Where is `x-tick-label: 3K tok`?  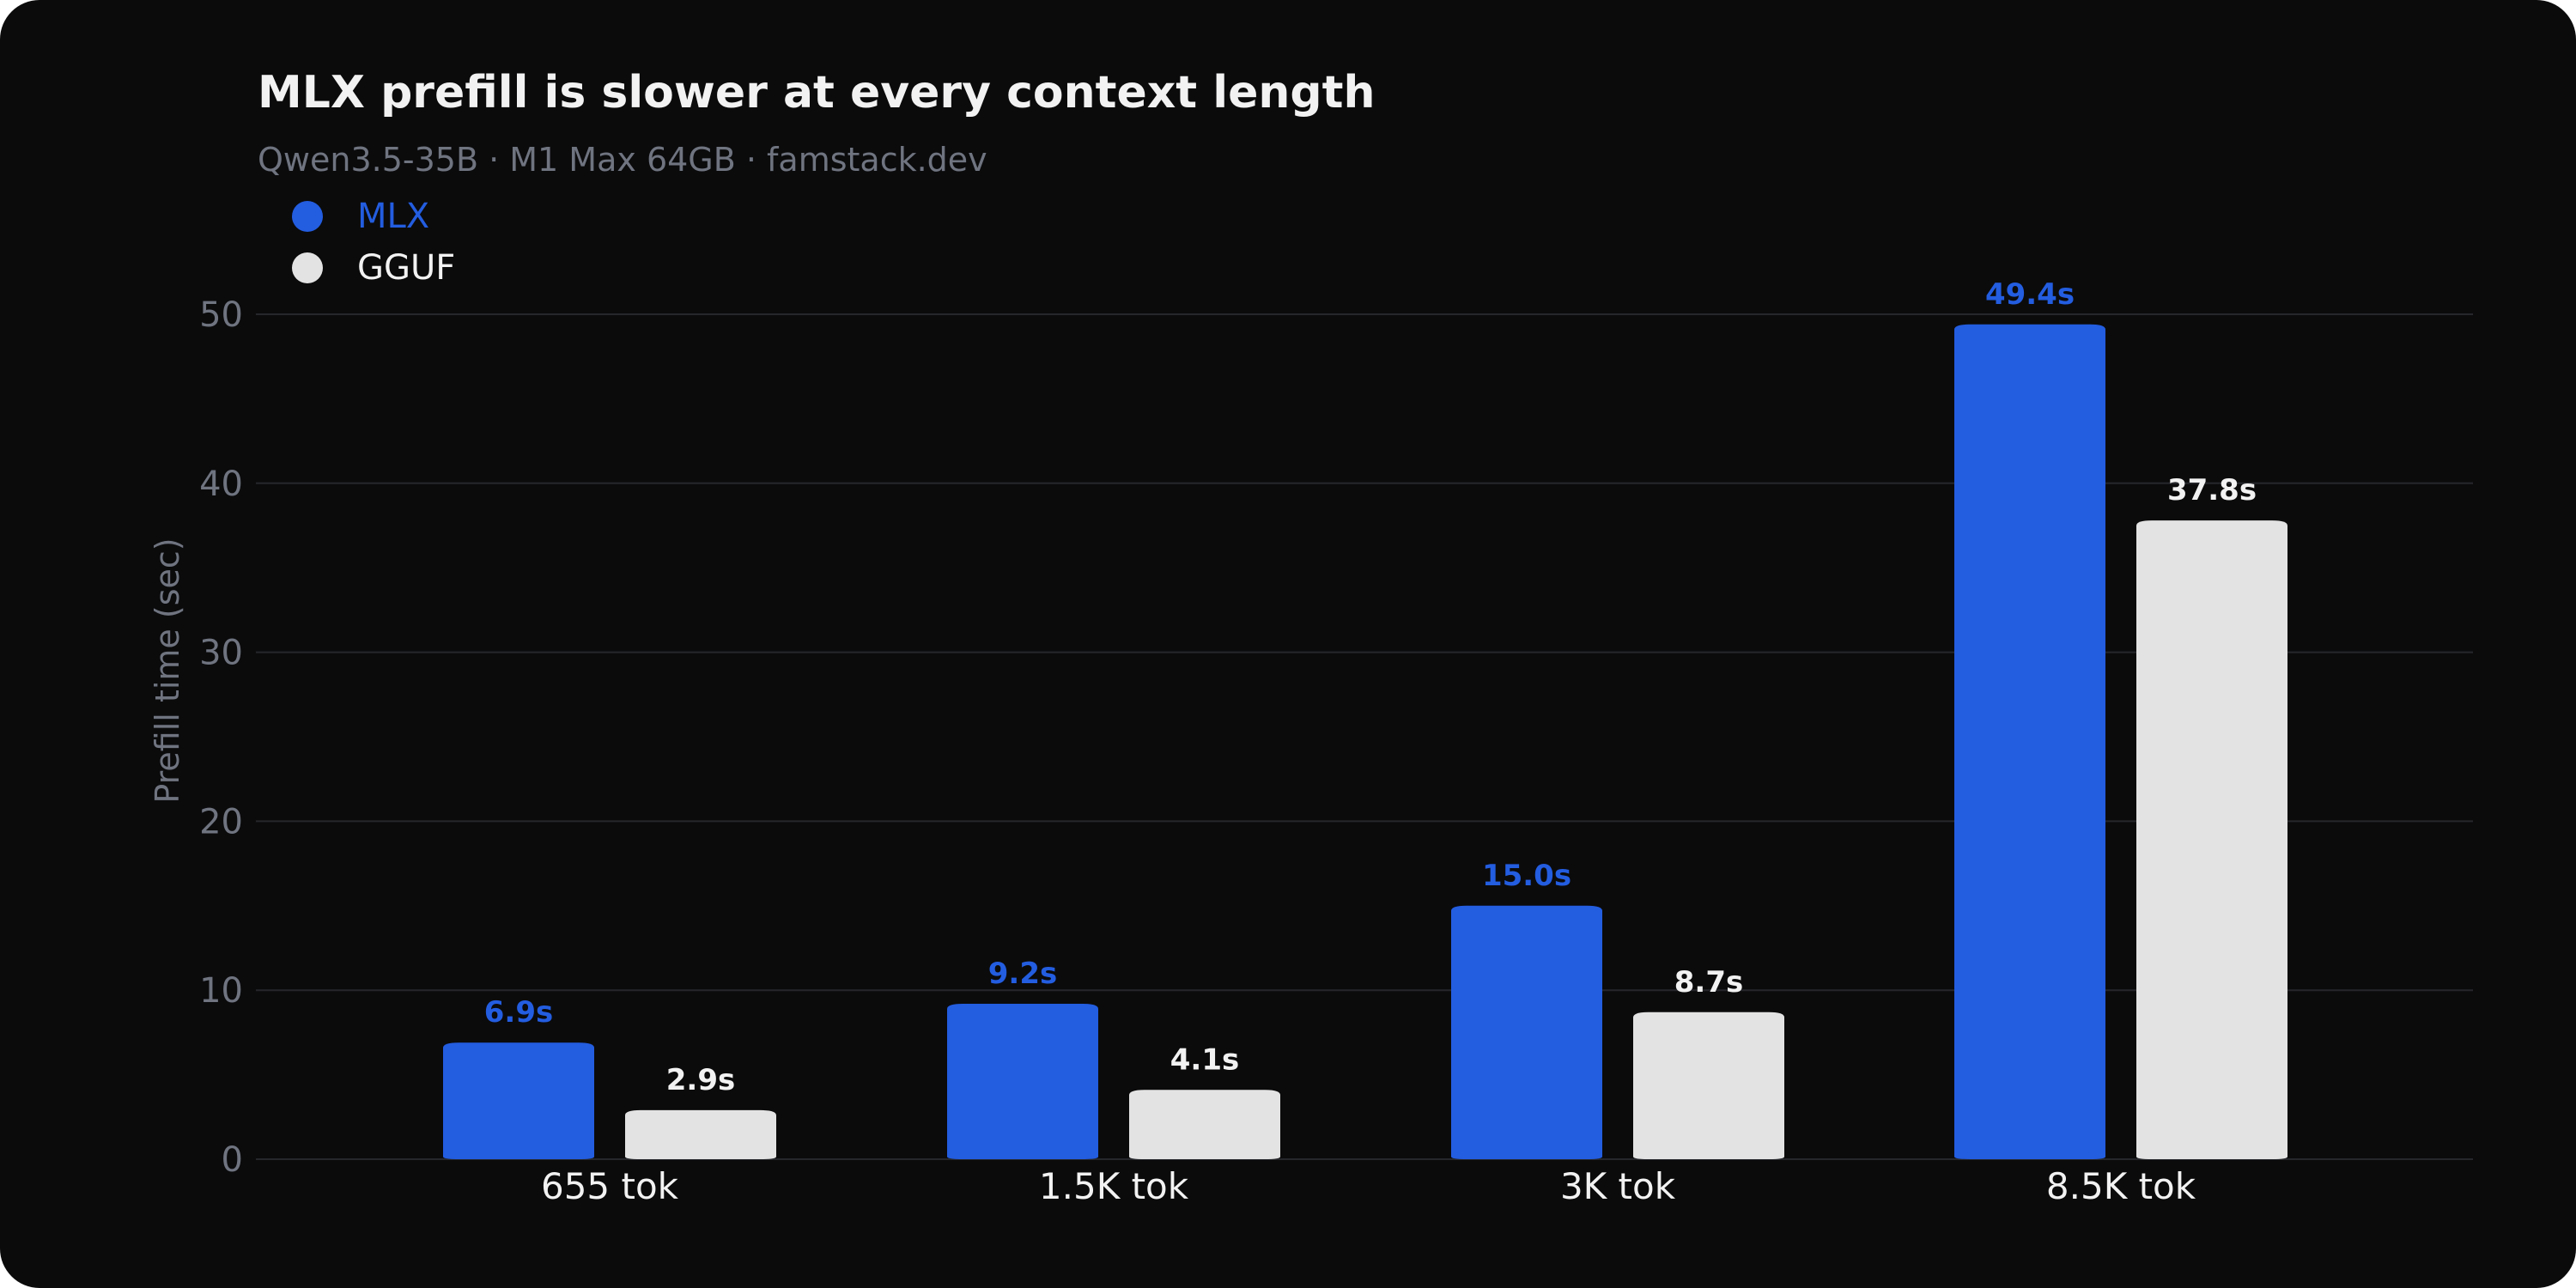
x-tick-label: 3K tok is located at coordinates (1618, 1186).